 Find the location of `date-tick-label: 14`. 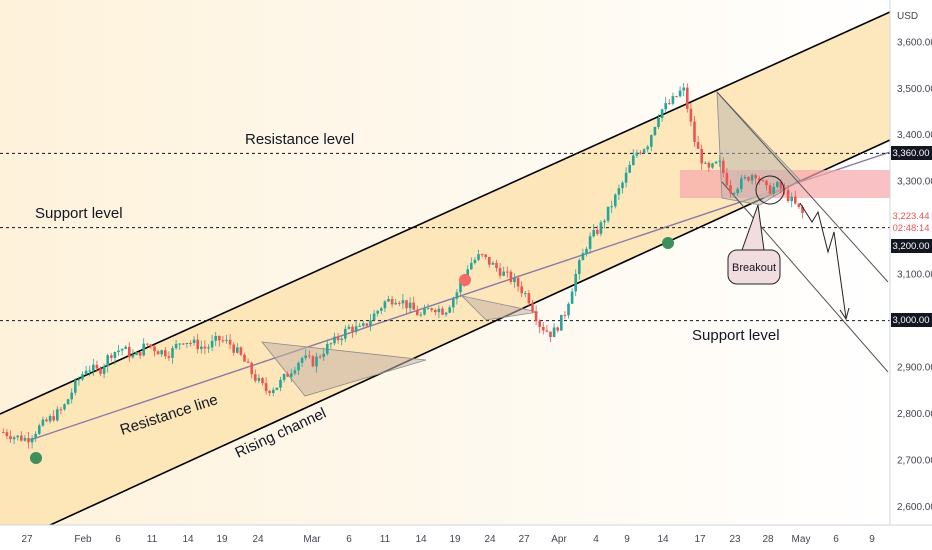

date-tick-label: 14 is located at coordinates (188, 539).